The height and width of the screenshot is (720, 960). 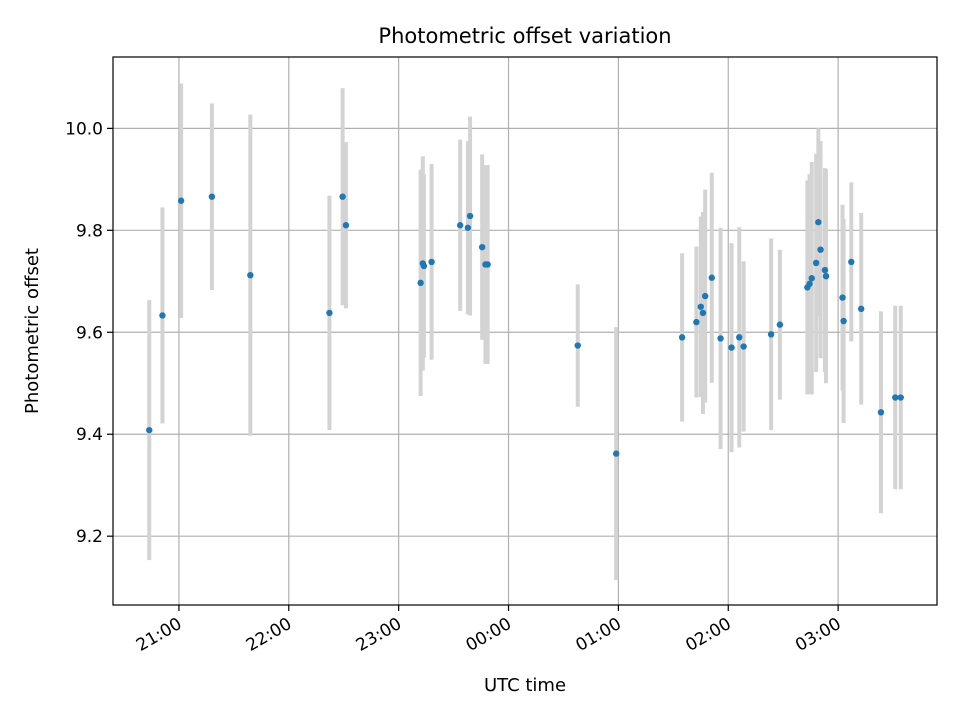 I want to click on y-tick-label: 9.2, so click(x=89, y=537).